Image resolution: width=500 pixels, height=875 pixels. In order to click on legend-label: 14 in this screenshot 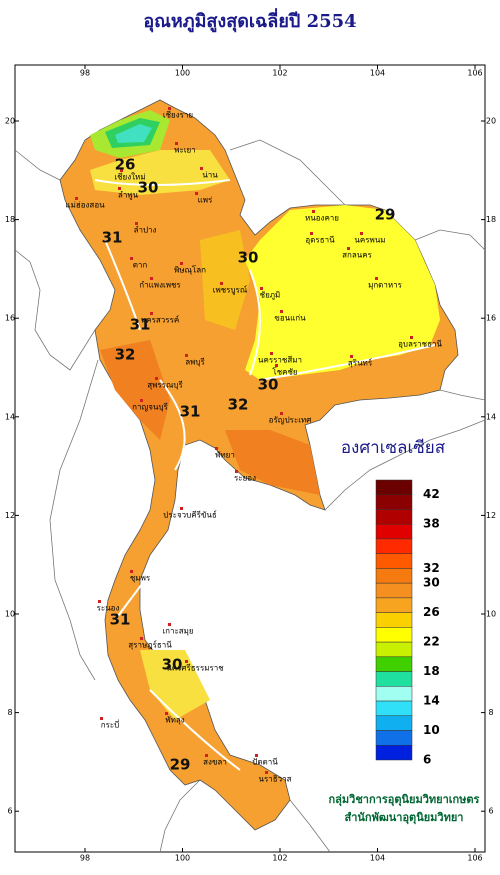, I will do `click(431, 701)`.